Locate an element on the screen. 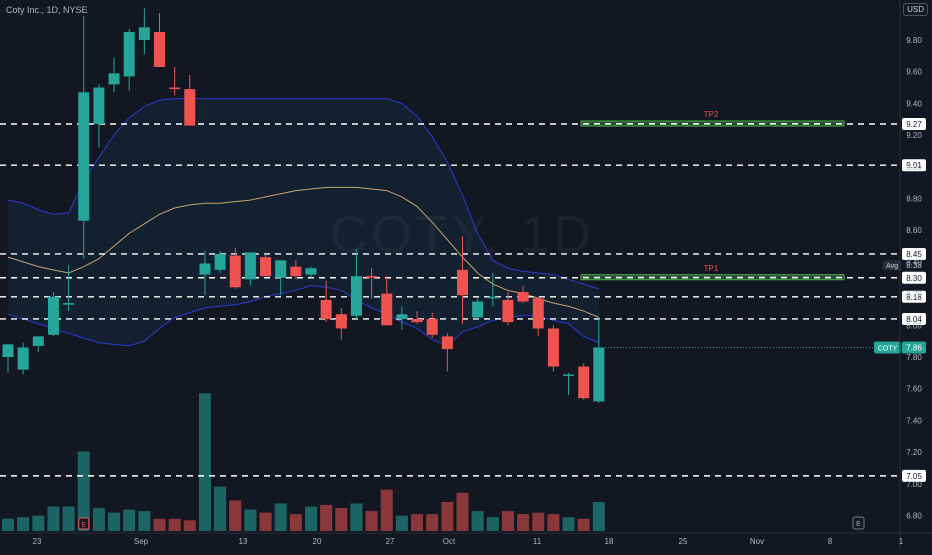  level-price-tag: 7.05 is located at coordinates (914, 475).